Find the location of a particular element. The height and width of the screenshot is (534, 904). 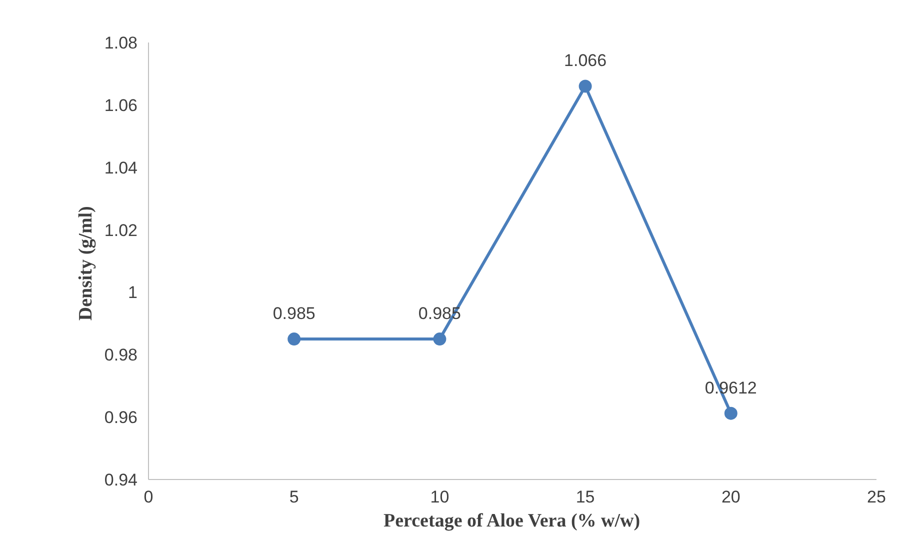

x-tick-label: 25 is located at coordinates (876, 497).